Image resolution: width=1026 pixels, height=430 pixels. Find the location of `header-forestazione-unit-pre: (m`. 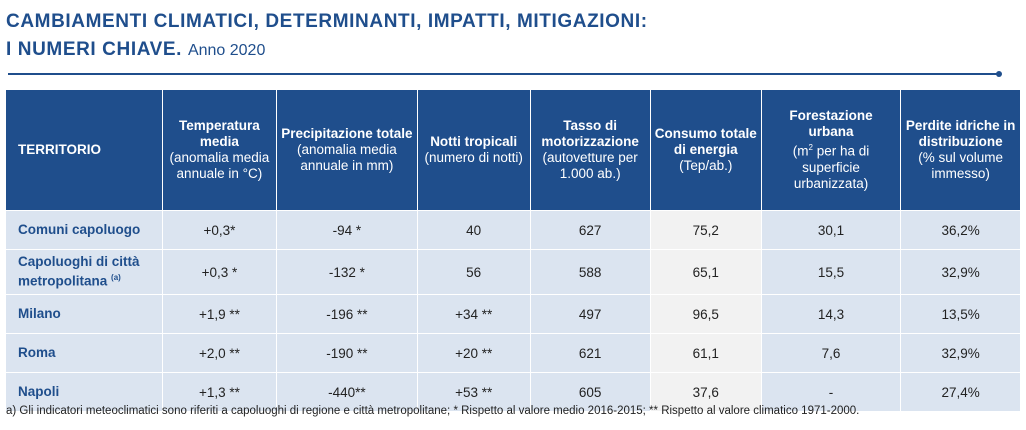

header-forestazione-unit-pre: (m is located at coordinates (800, 151).